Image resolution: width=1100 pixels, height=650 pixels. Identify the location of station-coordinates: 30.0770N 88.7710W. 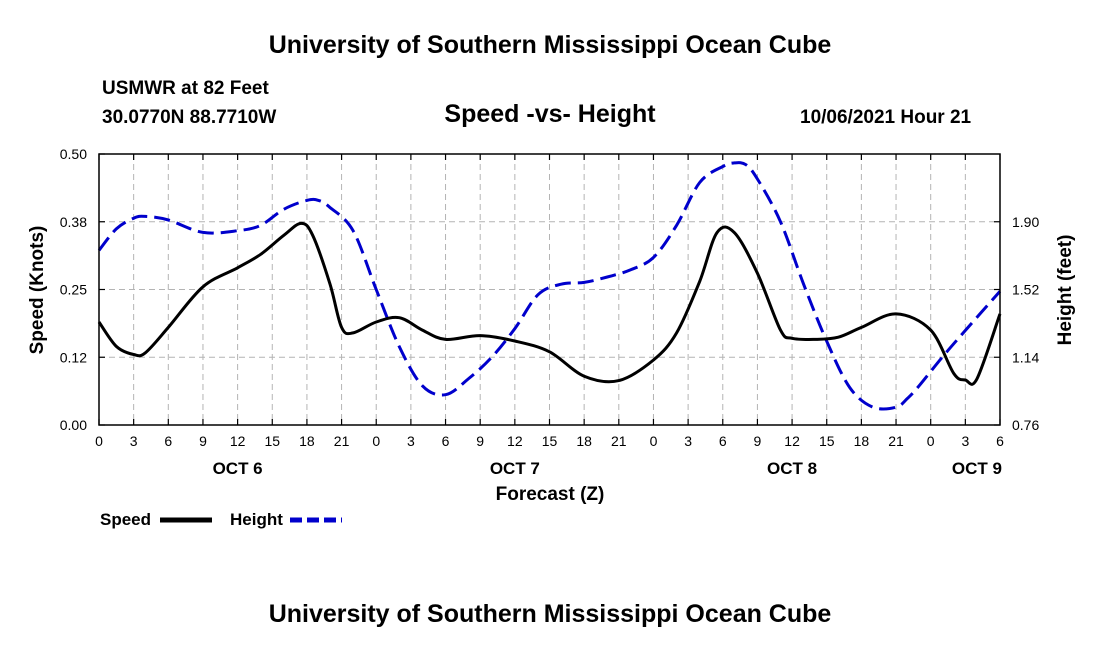
(189, 117).